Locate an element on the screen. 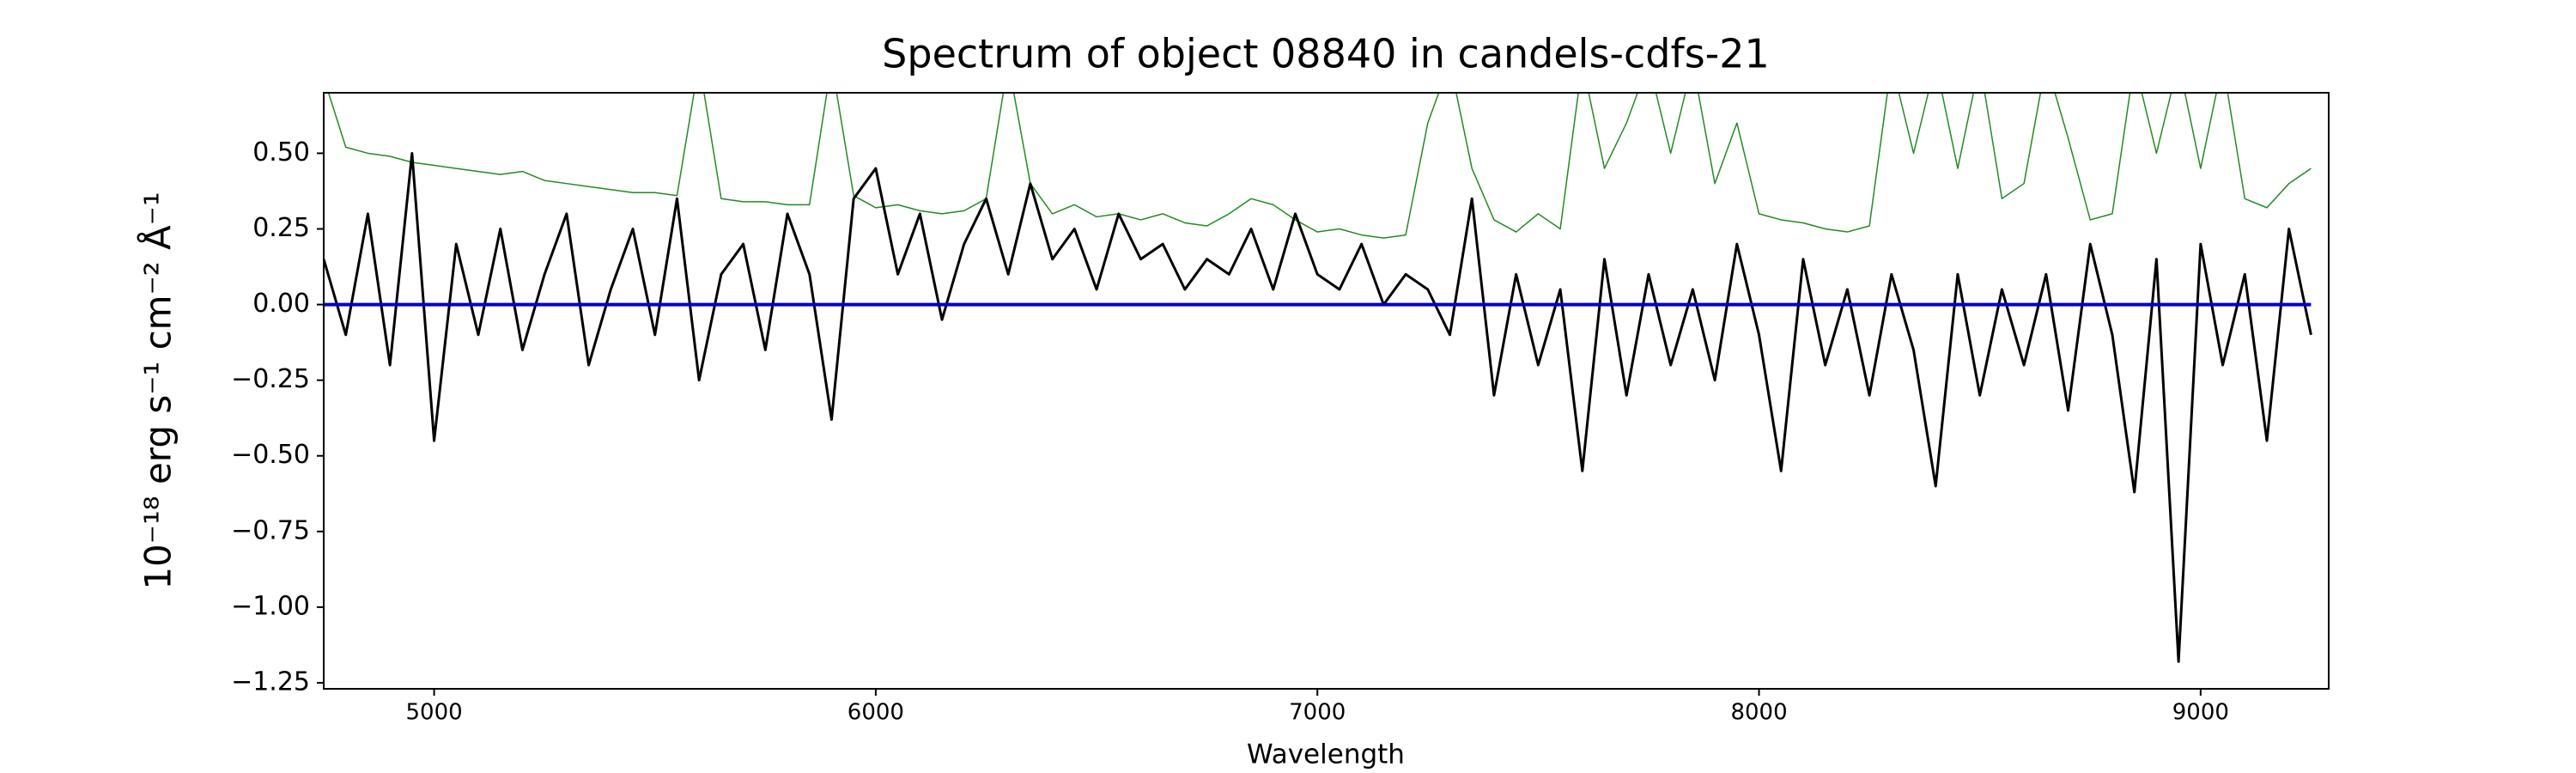 Image resolution: width=2576 pixels, height=773 pixels. x-tick-label: 5000 is located at coordinates (433, 713).